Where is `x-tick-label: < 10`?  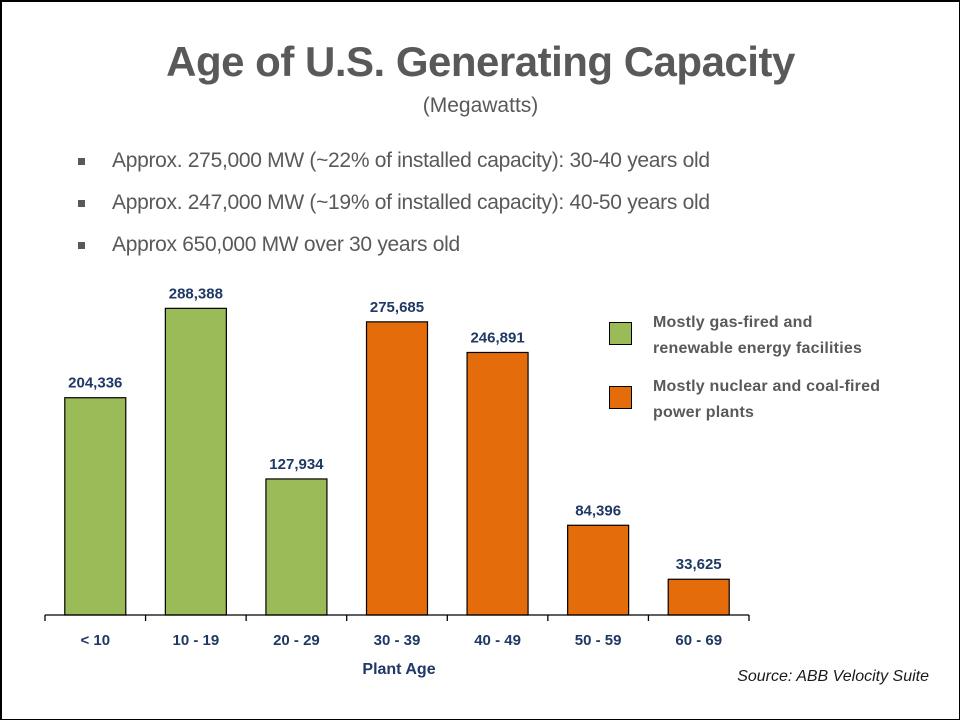
x-tick-label: < 10 is located at coordinates (95, 640).